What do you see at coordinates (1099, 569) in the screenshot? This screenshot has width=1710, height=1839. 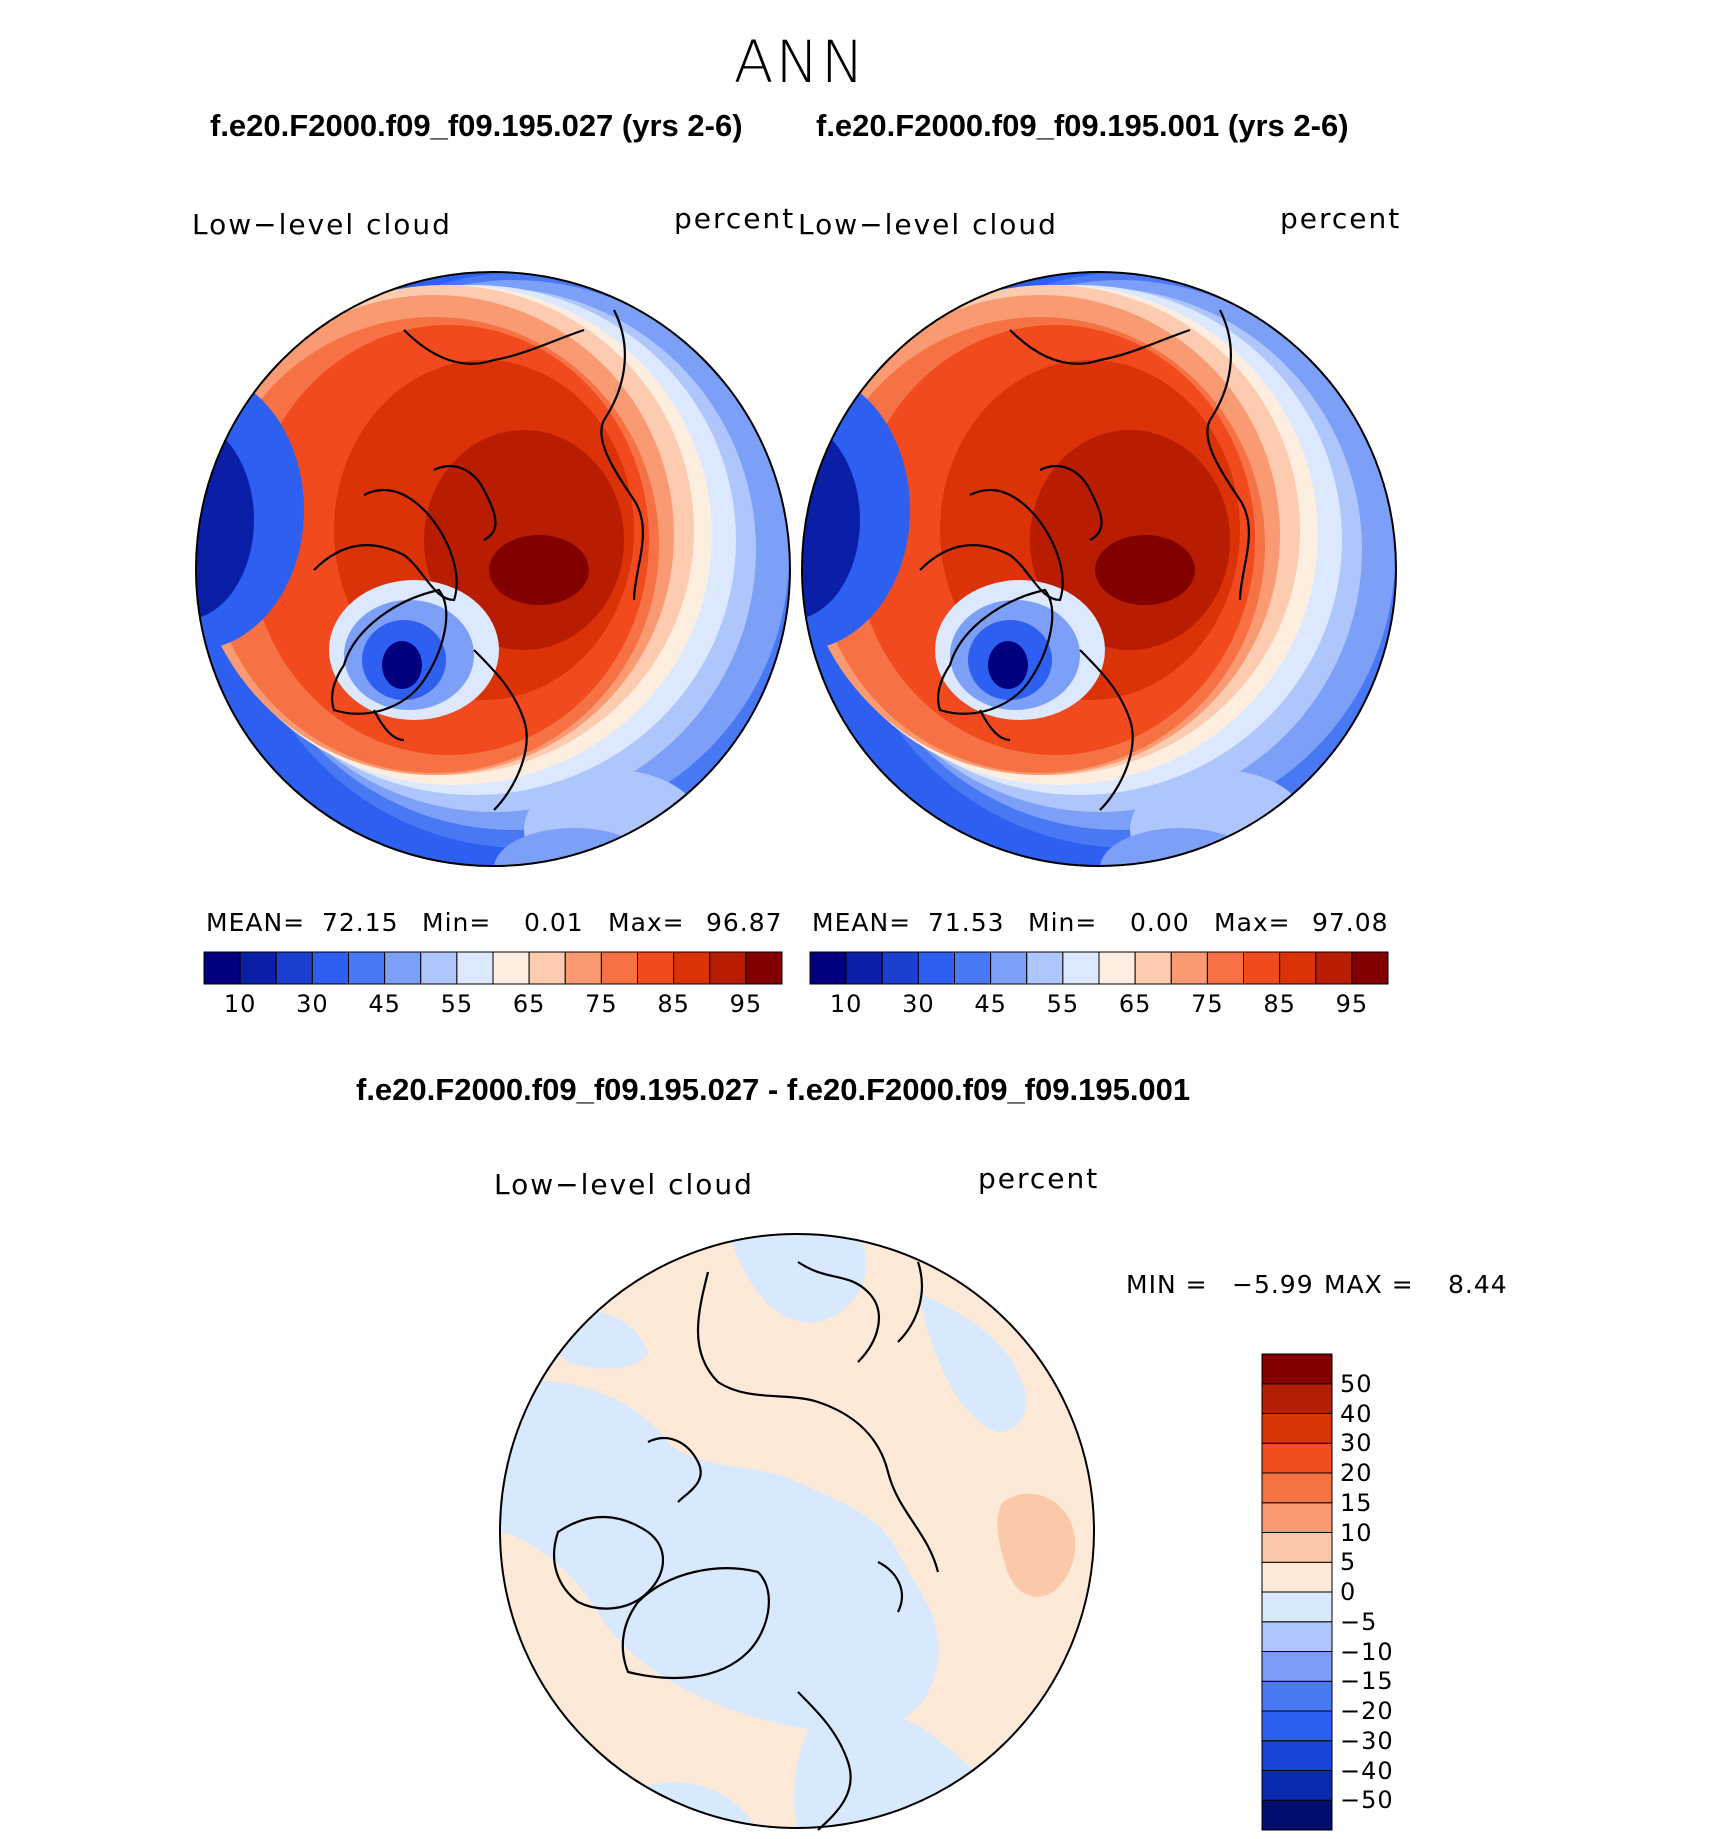 I see `right-polar-map` at bounding box center [1099, 569].